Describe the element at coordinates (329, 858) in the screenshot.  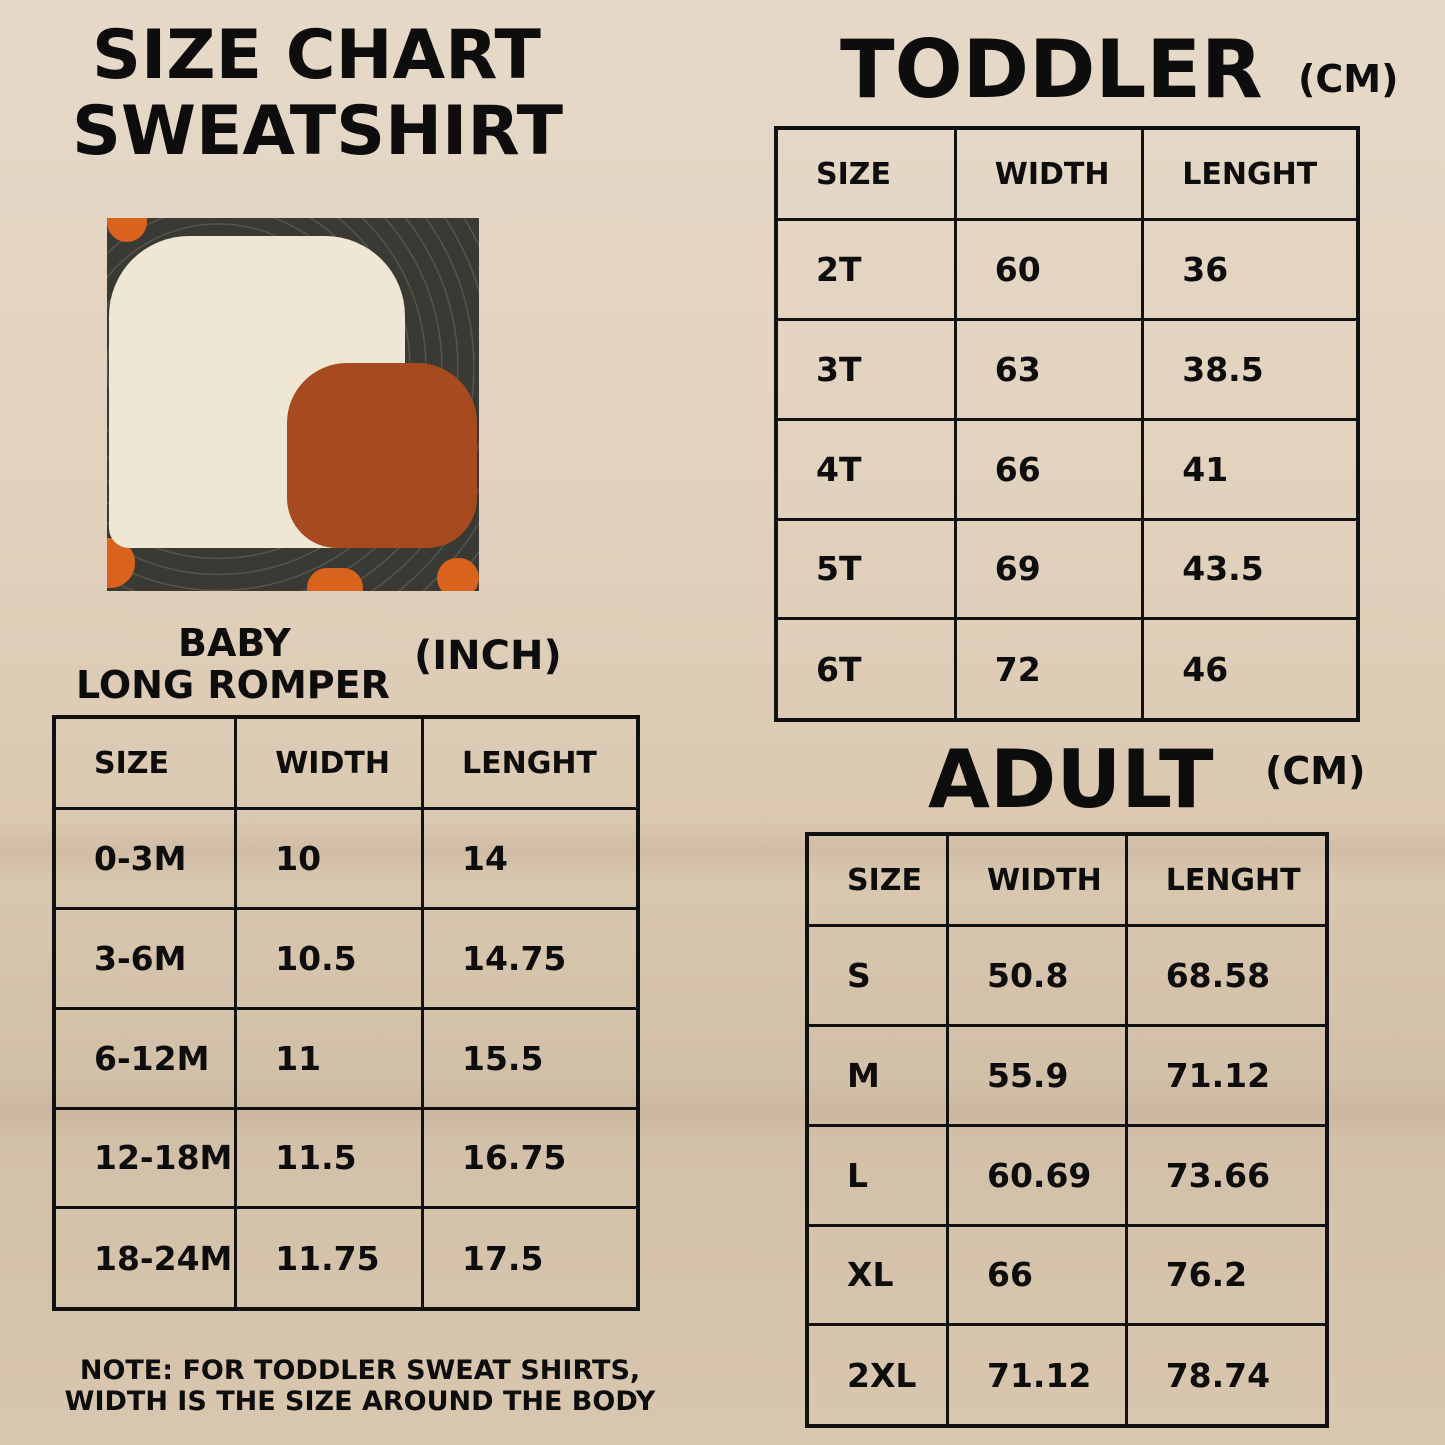
I see `width-cell: 10` at that location.